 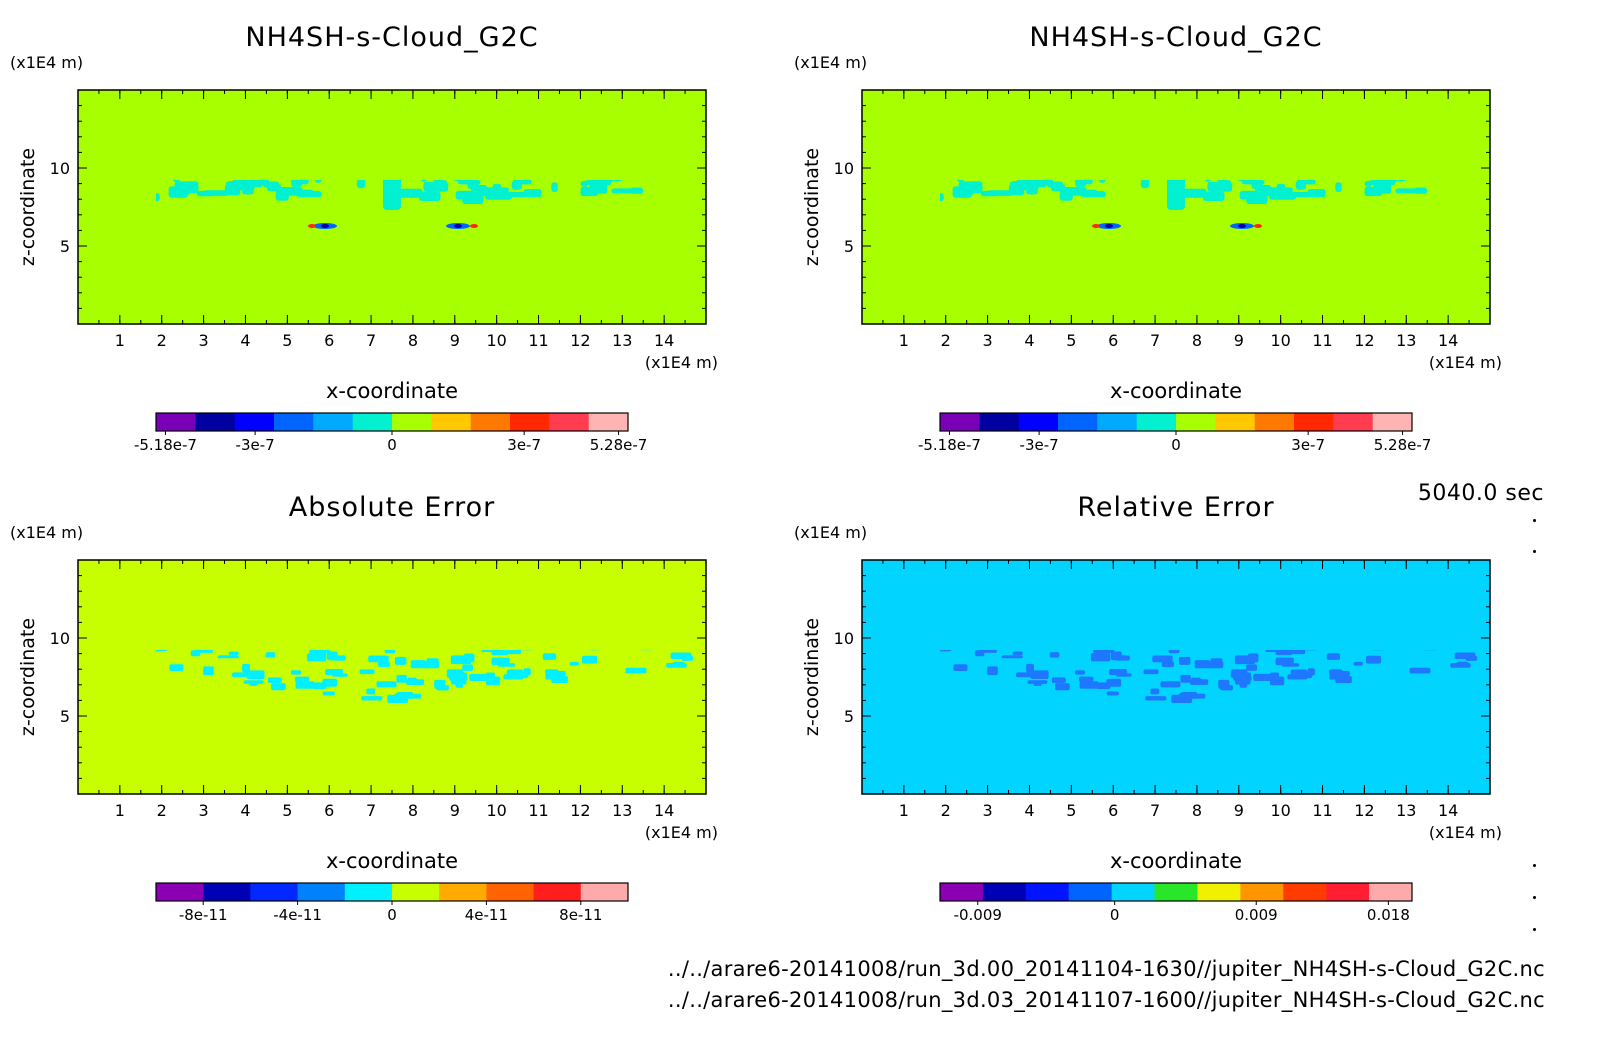 I want to click on x-tick-label: 10, so click(x=496, y=340).